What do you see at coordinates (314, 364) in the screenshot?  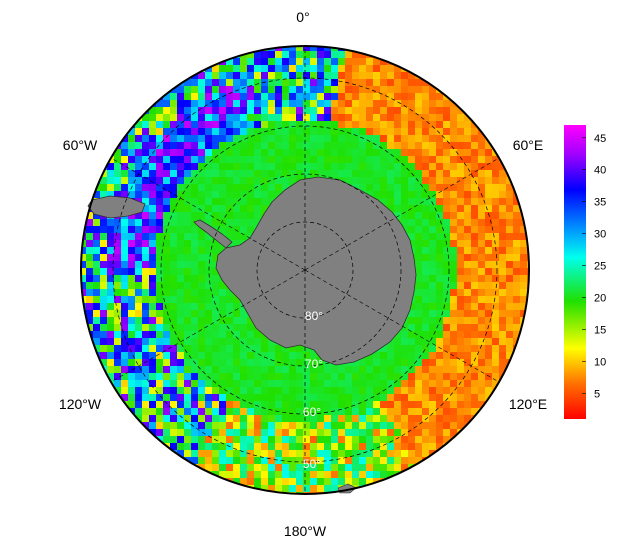 I see `lat-label-70: 70°` at bounding box center [314, 364].